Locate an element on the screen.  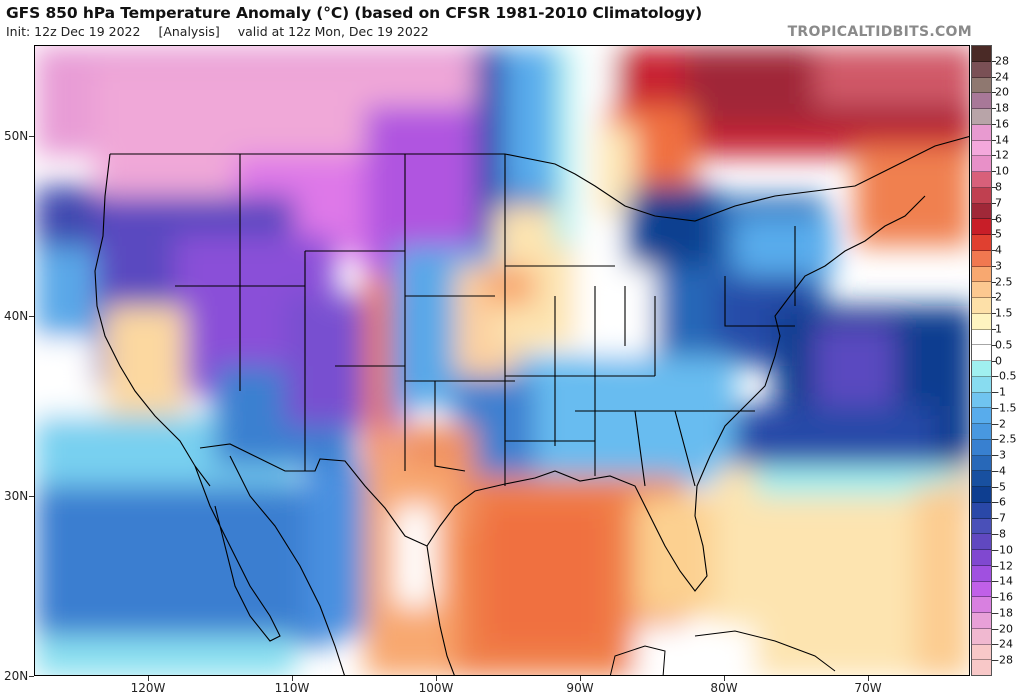
colorbar-label: 6 is located at coordinates (998, 219).